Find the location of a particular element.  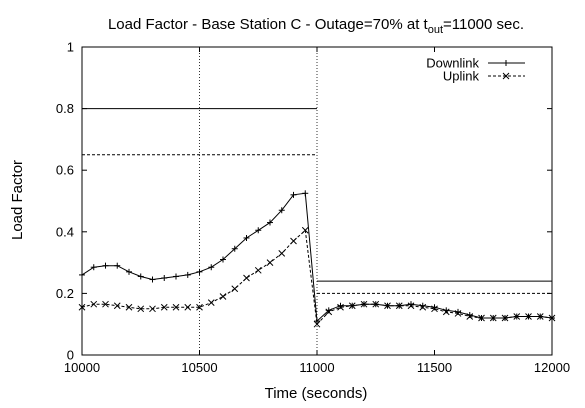

y-tick-label: 0.4 is located at coordinates (65, 231).